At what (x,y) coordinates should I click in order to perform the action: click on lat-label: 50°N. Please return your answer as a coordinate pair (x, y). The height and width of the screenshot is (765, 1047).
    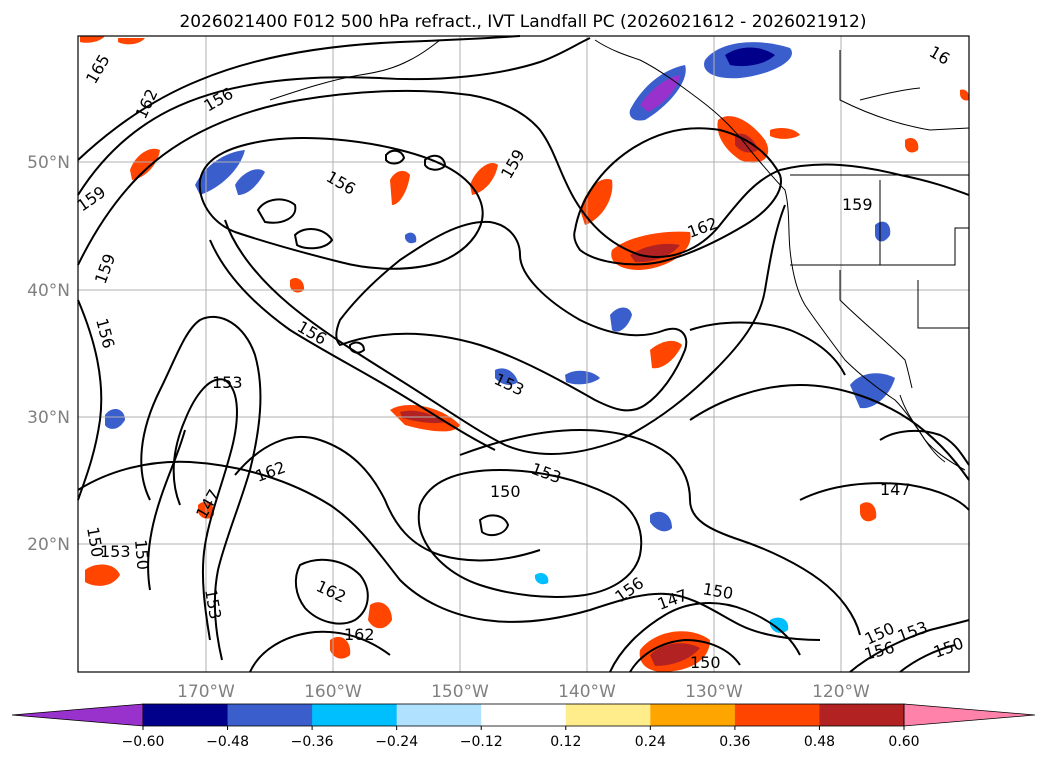
    Looking at the image, I should click on (48, 163).